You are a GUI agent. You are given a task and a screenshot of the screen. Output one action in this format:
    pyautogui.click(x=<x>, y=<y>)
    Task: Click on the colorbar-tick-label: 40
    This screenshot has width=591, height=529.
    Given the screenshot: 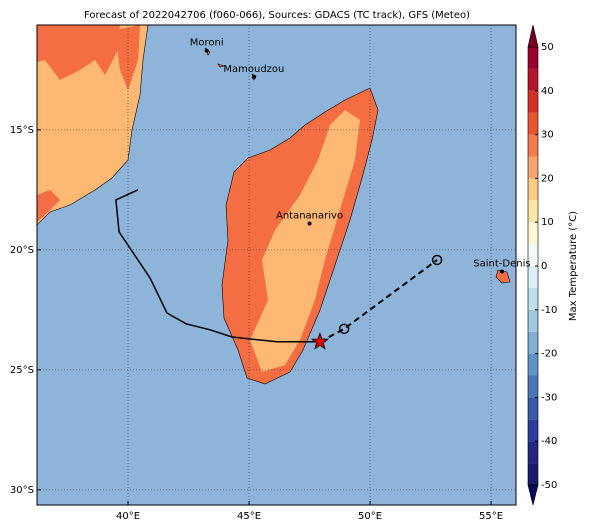 What is the action you would take?
    pyautogui.click(x=547, y=91)
    